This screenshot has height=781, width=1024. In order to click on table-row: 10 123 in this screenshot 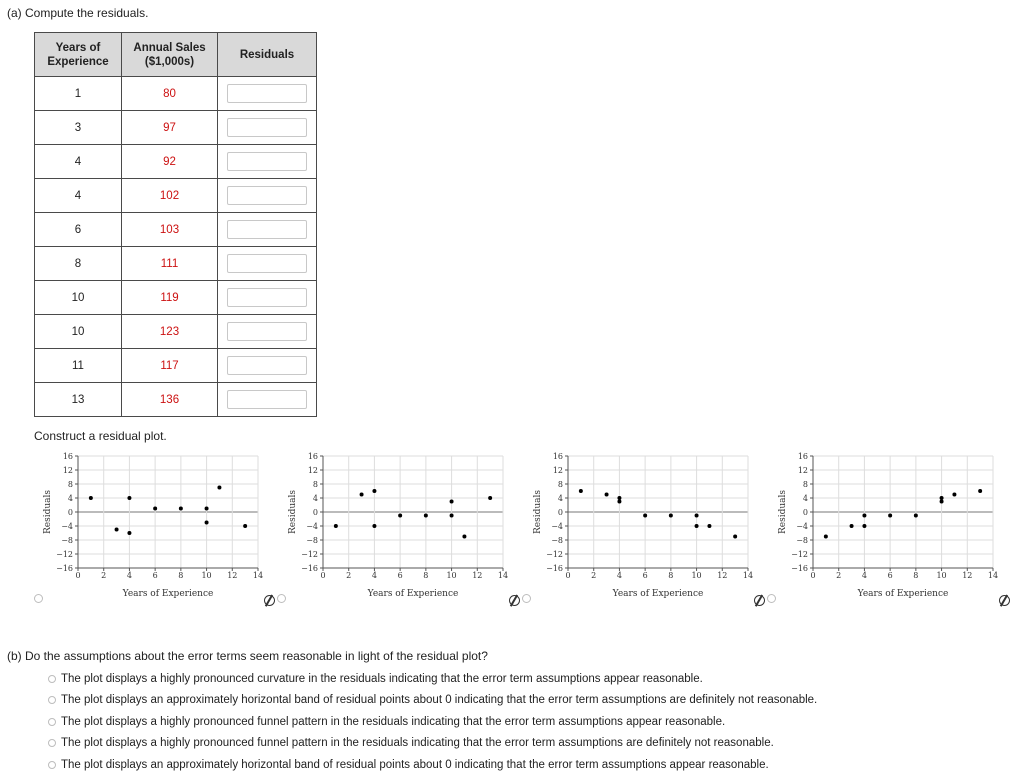, I will do `click(175, 331)`.